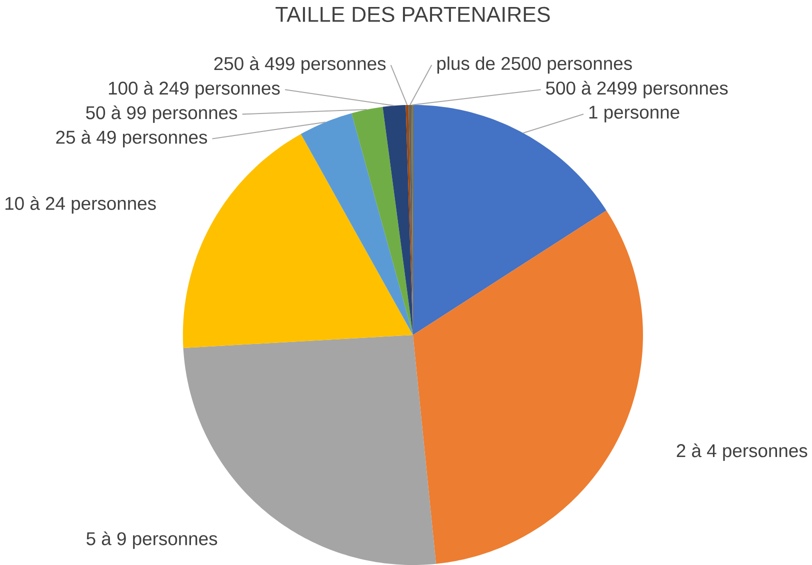 This screenshot has height=565, width=812. What do you see at coordinates (152, 540) in the screenshot?
I see `slice-label: 5 à 9 personnes` at bounding box center [152, 540].